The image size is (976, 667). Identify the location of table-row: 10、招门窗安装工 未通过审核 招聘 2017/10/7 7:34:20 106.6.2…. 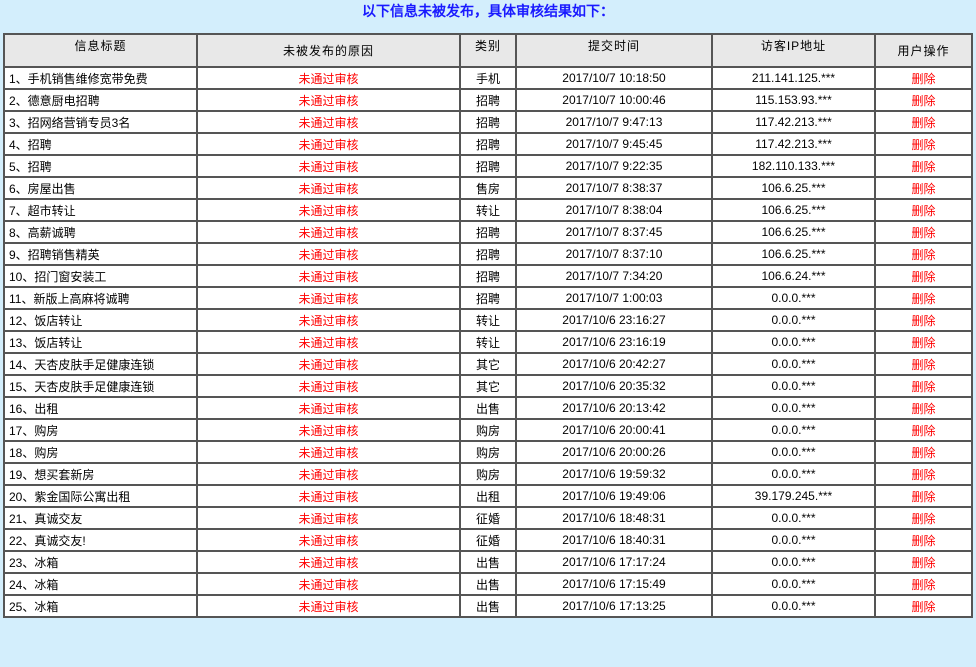
(488, 276).